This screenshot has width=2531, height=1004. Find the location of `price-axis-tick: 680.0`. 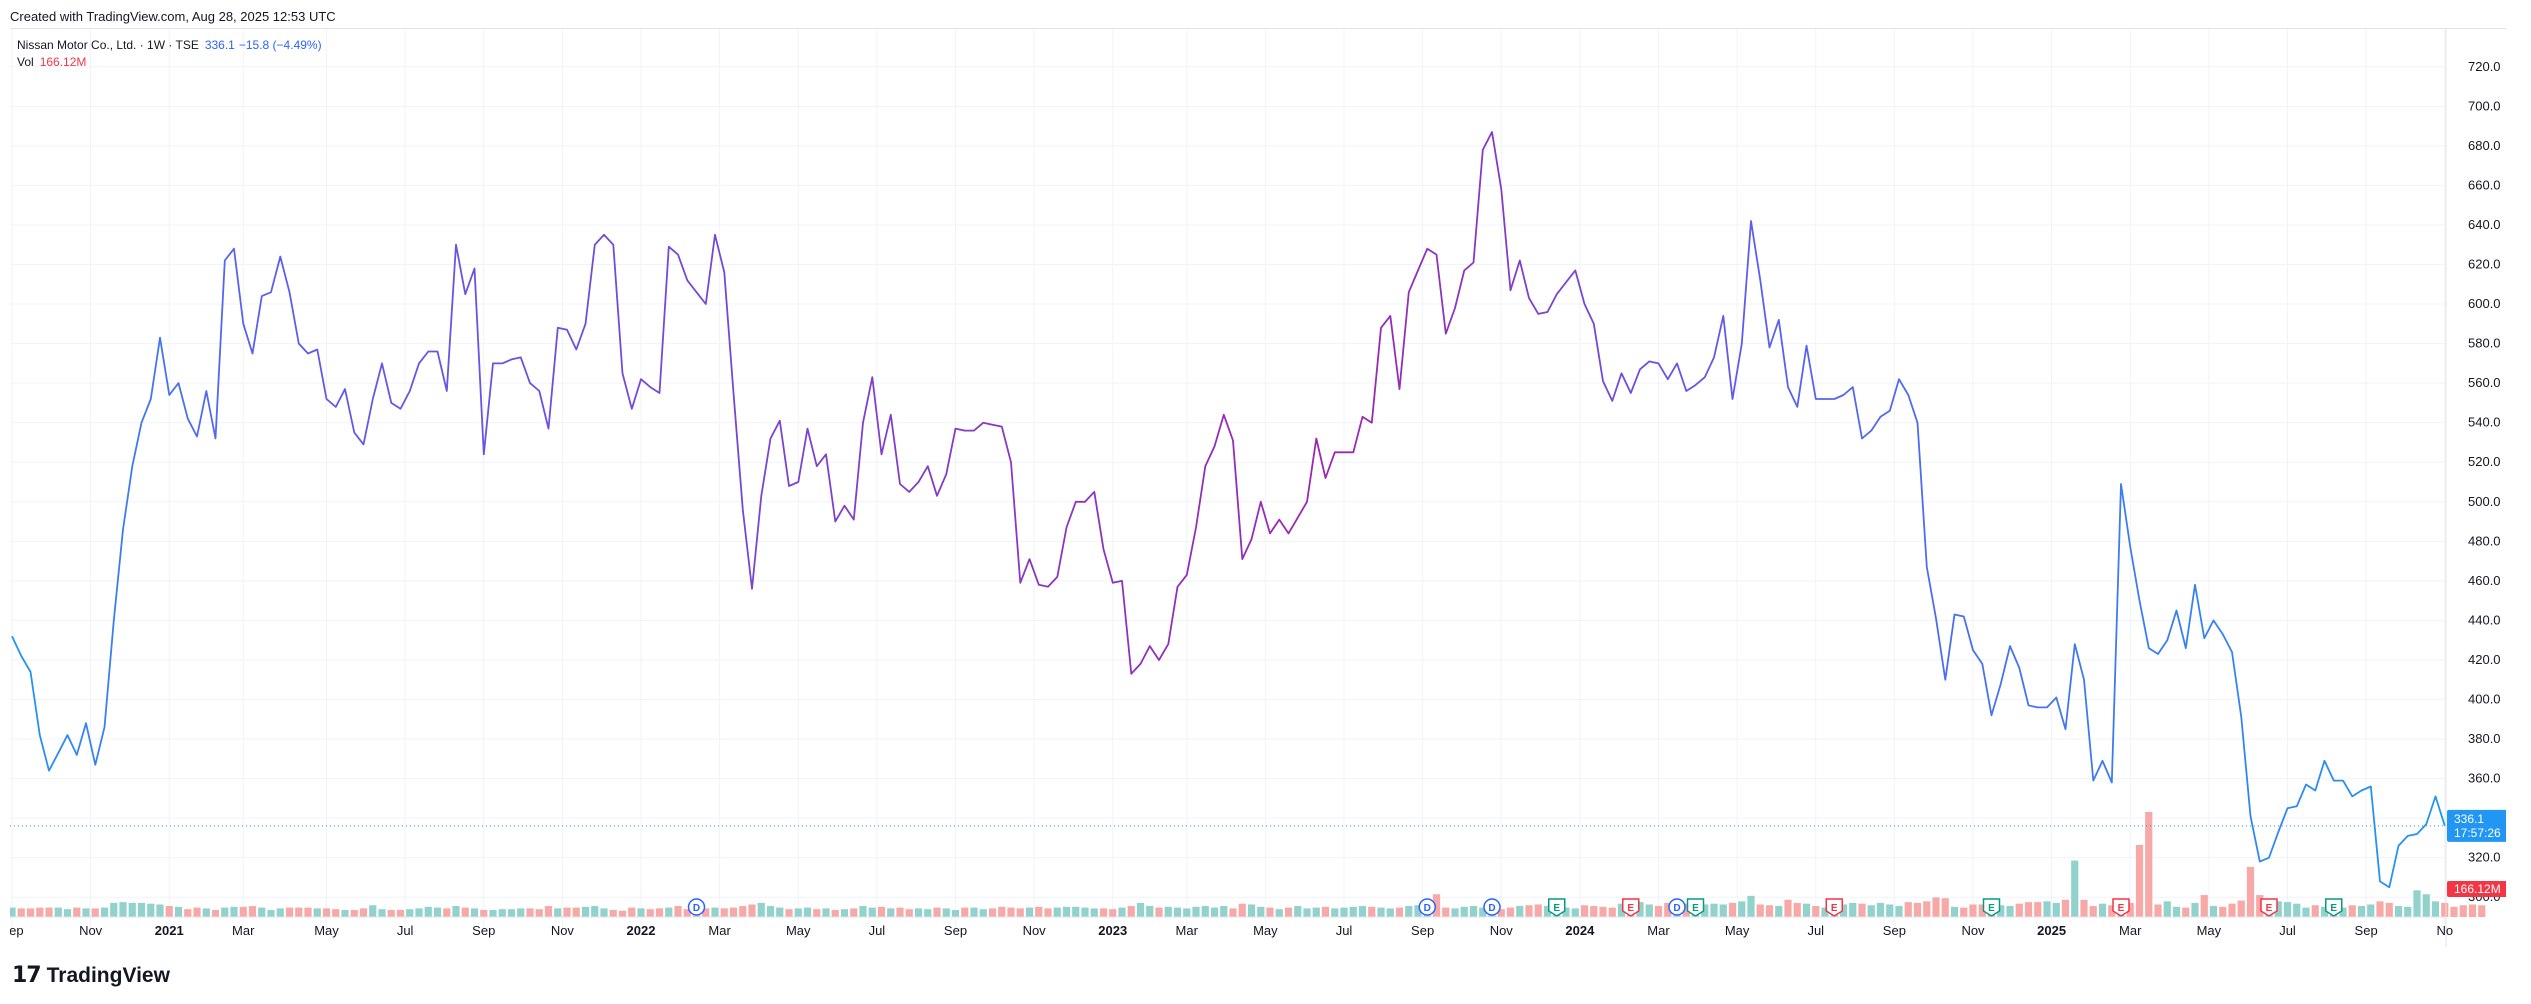

price-axis-tick: 680.0 is located at coordinates (2484, 145).